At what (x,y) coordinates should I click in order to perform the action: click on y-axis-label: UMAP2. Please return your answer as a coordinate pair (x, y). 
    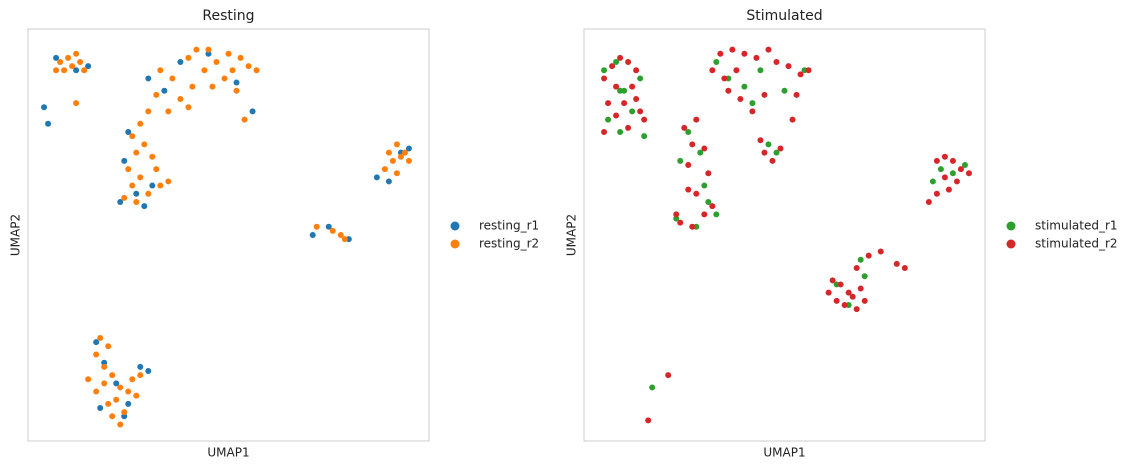
    Looking at the image, I should click on (572, 235).